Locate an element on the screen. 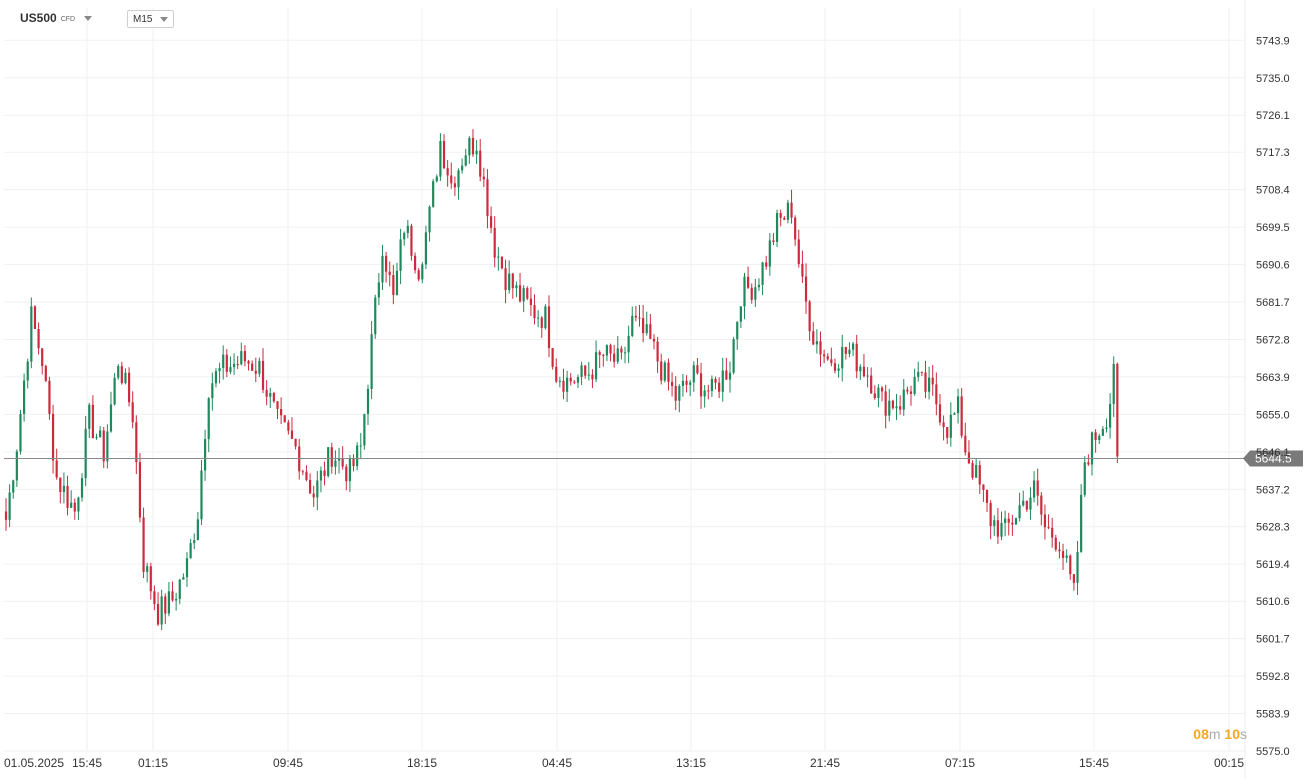  y-tick-label: 5628.3 is located at coordinates (1273, 528).